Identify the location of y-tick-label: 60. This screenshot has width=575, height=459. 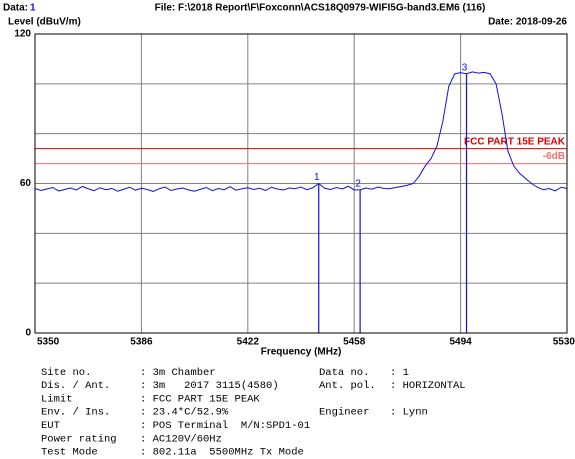
(26, 183).